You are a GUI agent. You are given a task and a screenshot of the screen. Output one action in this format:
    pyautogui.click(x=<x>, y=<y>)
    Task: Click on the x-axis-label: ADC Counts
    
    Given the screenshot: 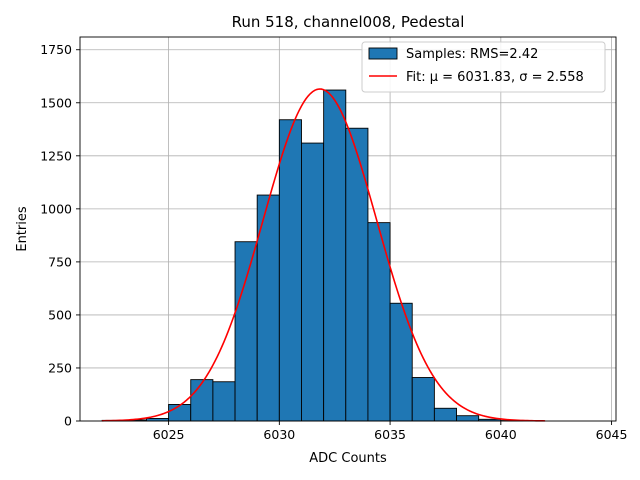 What is the action you would take?
    pyautogui.click(x=348, y=458)
    